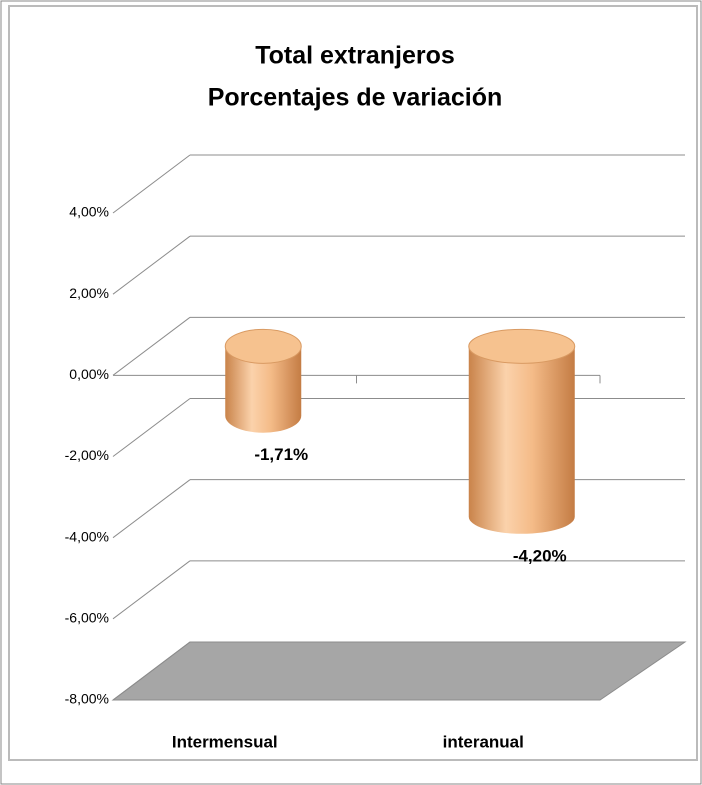 The width and height of the screenshot is (702, 785). Describe the element at coordinates (89, 212) in the screenshot. I see `y-tick-label: 4,00%` at that location.